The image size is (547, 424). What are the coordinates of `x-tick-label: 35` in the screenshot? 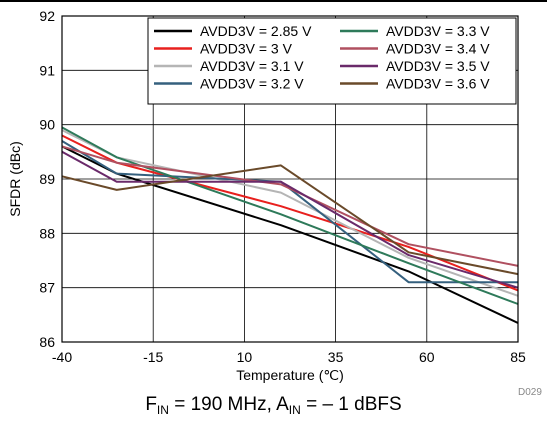 It's located at (336, 357).